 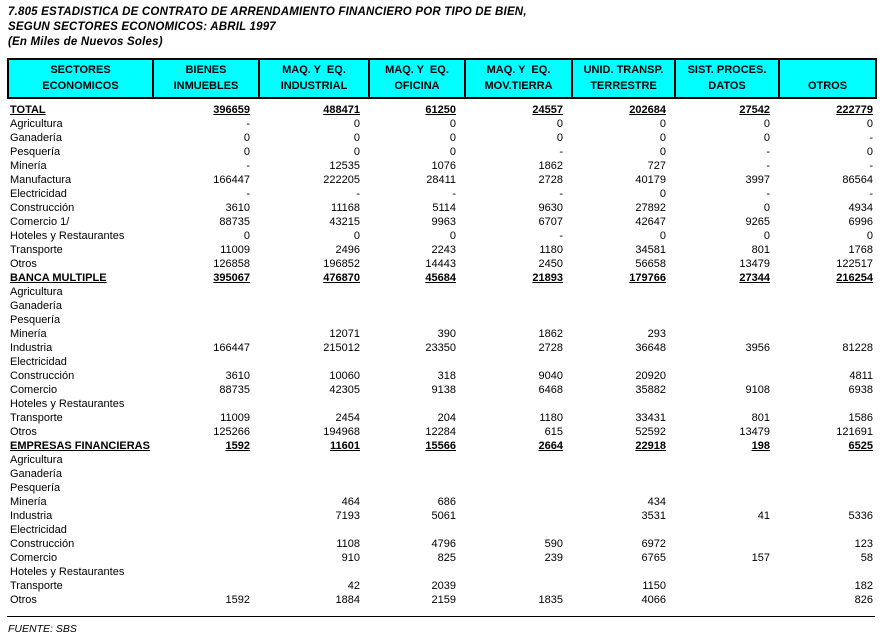 I want to click on row-label: Pesquería, so click(x=80, y=320).